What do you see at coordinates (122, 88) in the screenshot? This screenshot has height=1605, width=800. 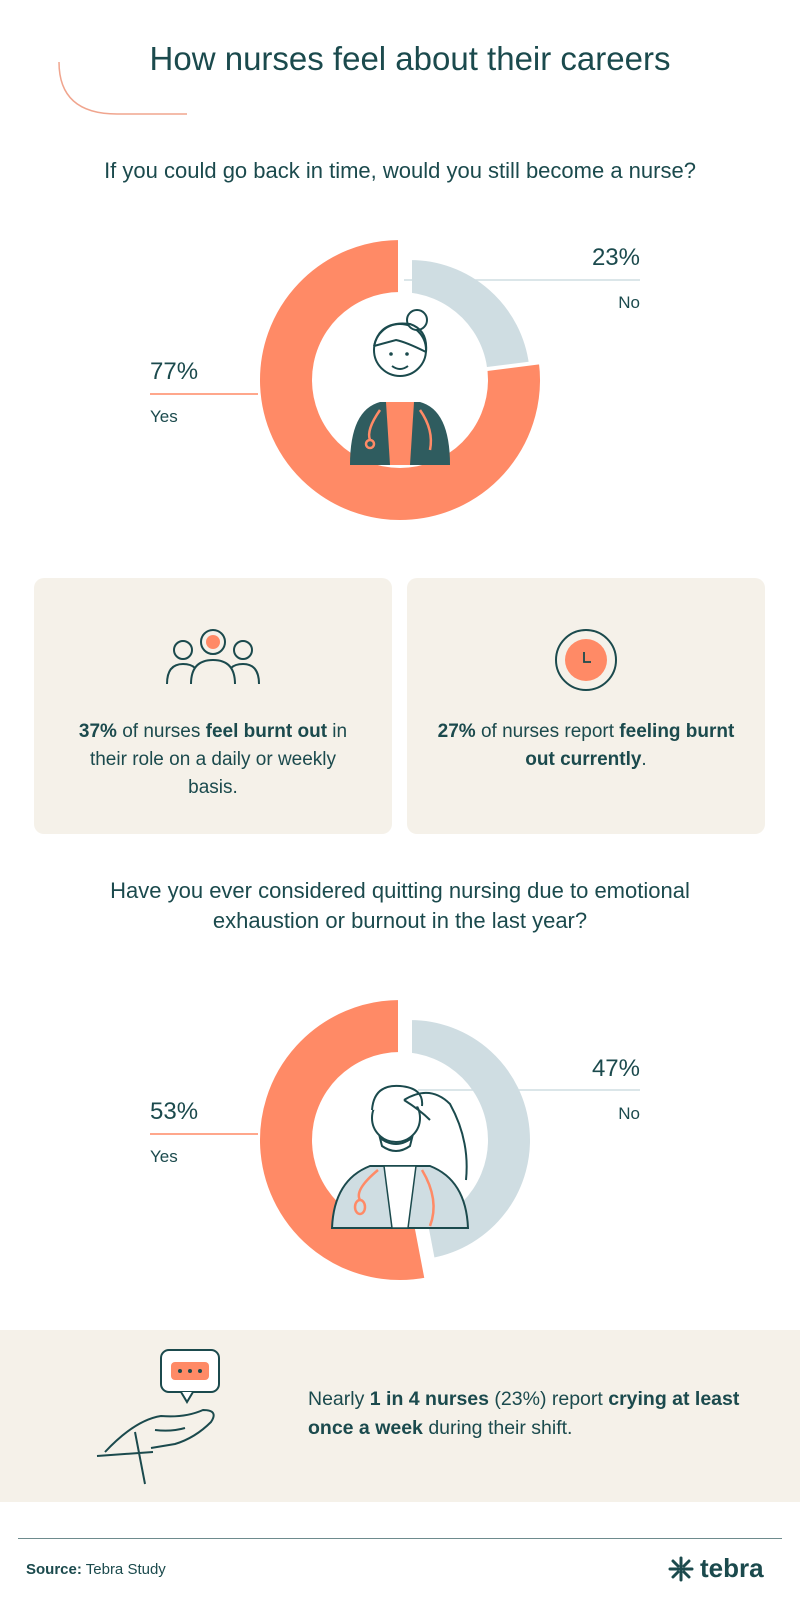 I see `title-decoration-arc` at bounding box center [122, 88].